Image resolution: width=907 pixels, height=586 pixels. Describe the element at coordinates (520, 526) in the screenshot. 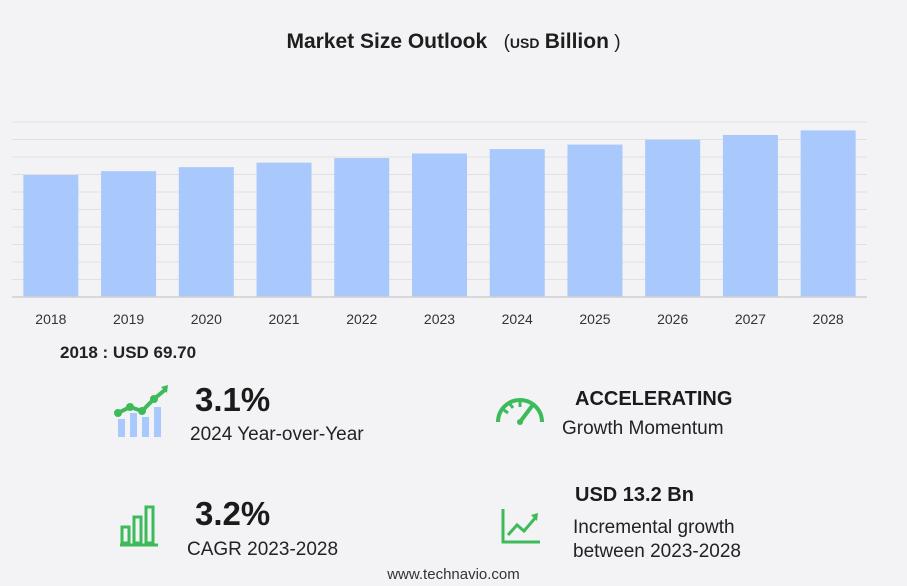

I see `trend-line-icon` at that location.